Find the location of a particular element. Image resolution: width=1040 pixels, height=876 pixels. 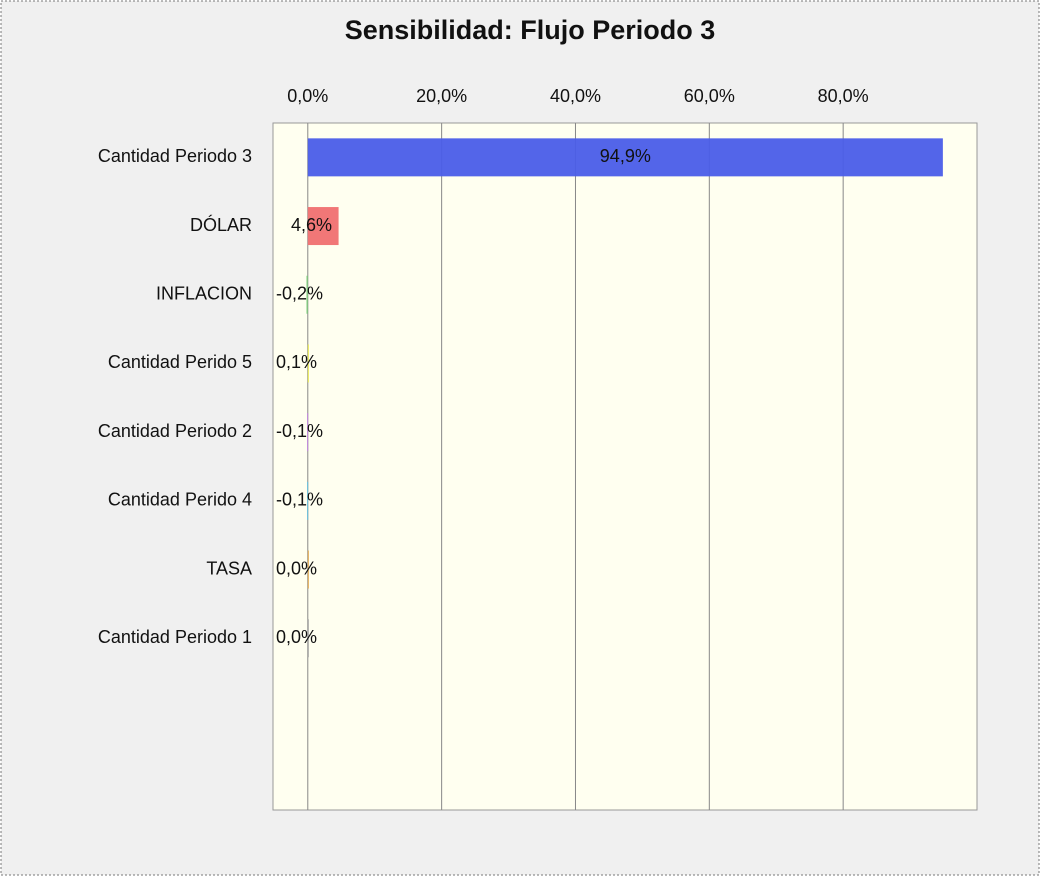

x-tick-label: 80,0% is located at coordinates (843, 96).